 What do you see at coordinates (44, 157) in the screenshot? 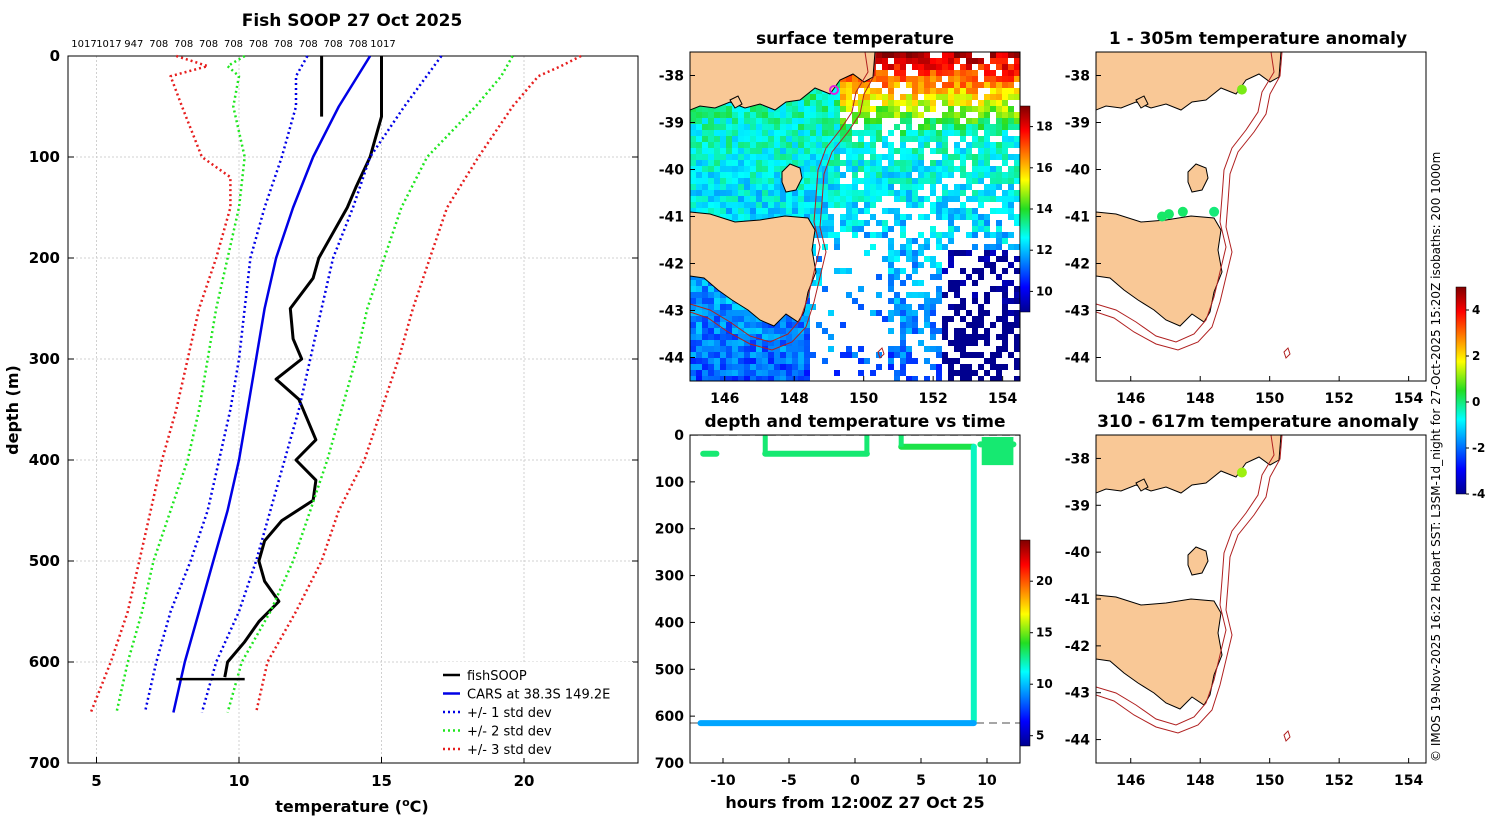
I see `profile-ytick-label: 100` at bounding box center [44, 157].